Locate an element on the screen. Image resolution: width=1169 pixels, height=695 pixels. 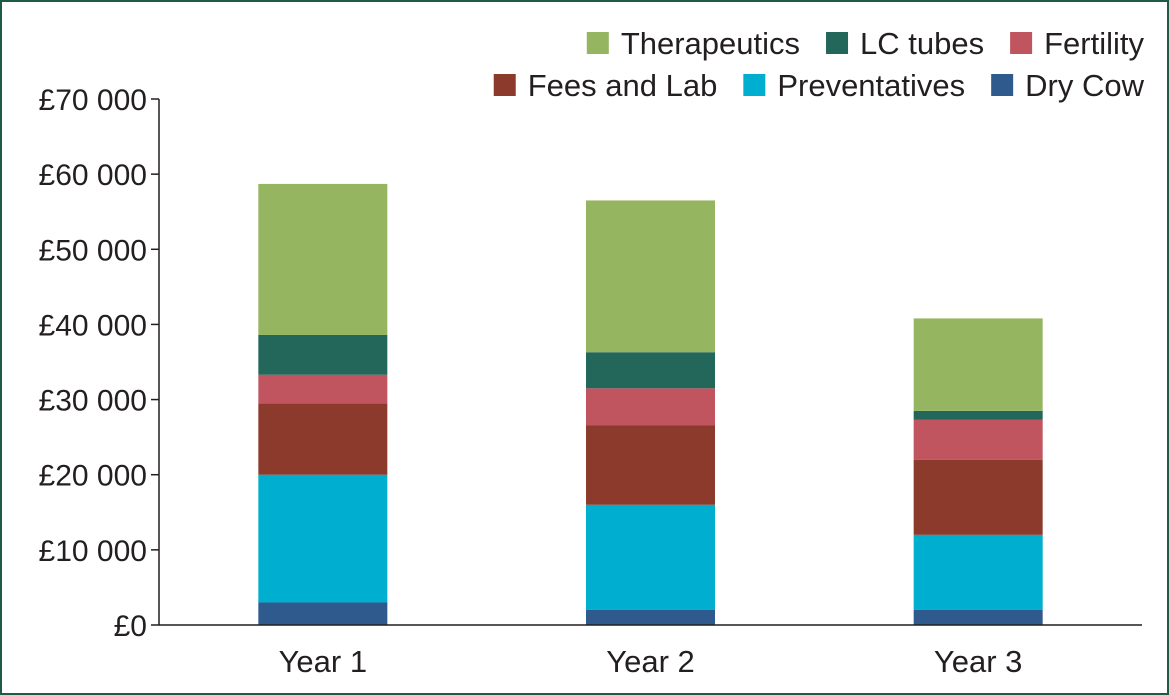
x-tick-label: Year 1 is located at coordinates (323, 661).